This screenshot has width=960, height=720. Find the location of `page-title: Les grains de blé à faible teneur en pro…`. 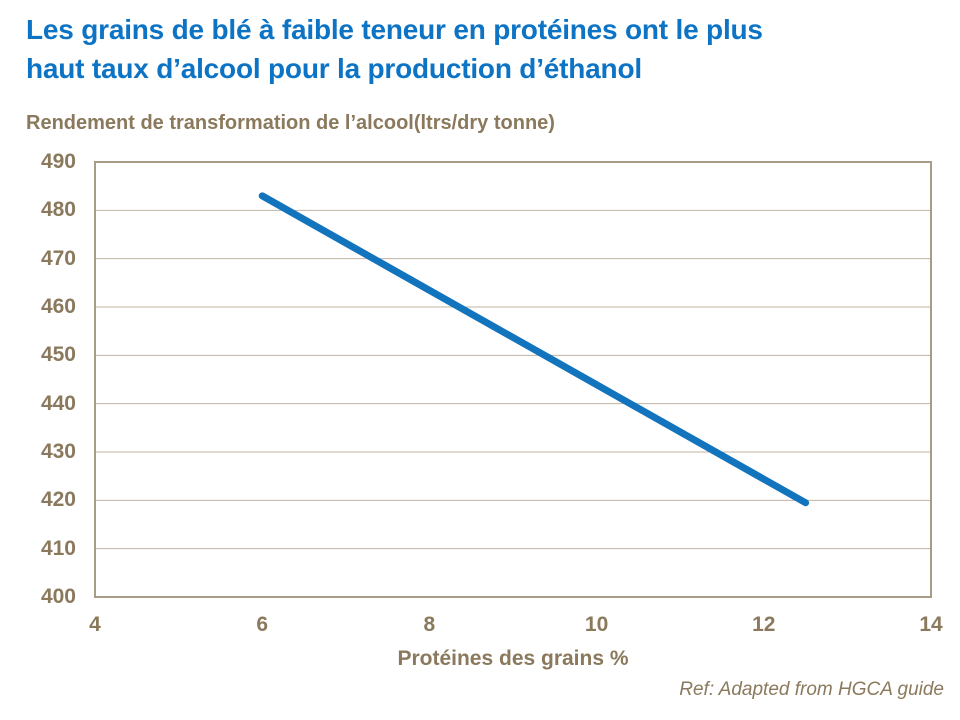

page-title: Les grains de blé à faible teneur en pro… is located at coordinates (481, 49).